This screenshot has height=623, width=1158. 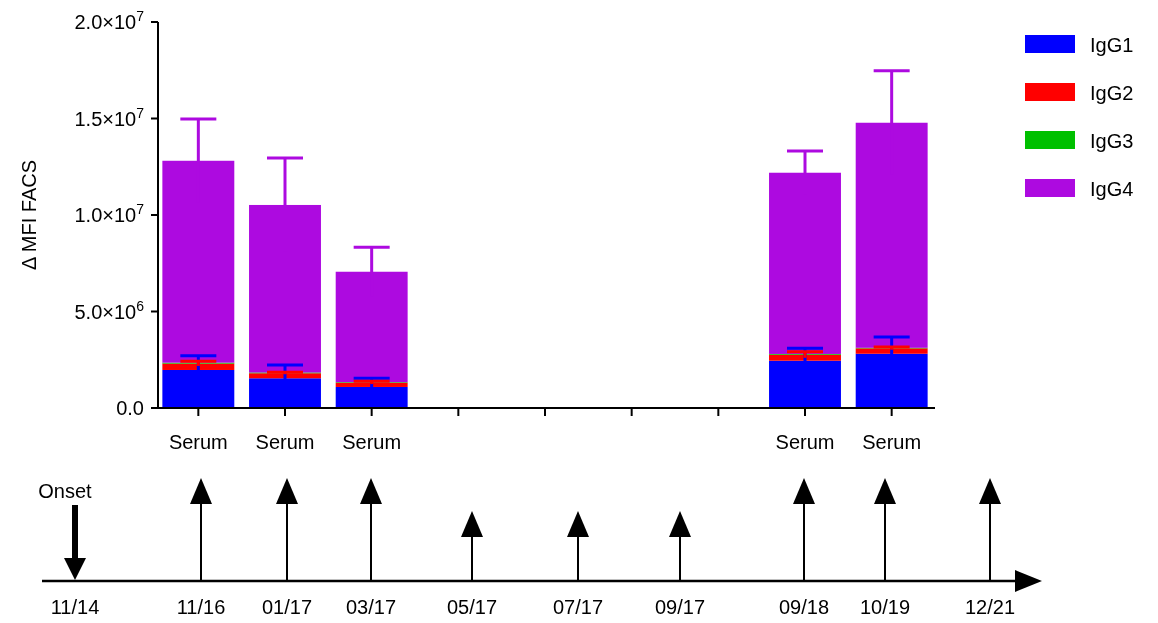 I want to click on y-tick-label: 1.0×10$^{7}$, so click(x=109, y=213).